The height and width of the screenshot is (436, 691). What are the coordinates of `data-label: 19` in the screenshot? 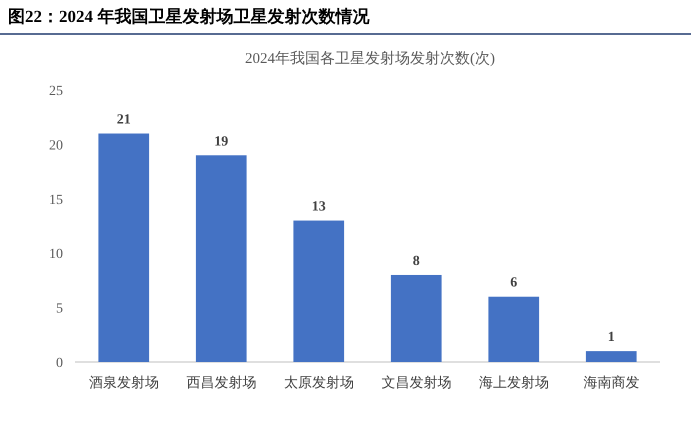 It's located at (221, 142).